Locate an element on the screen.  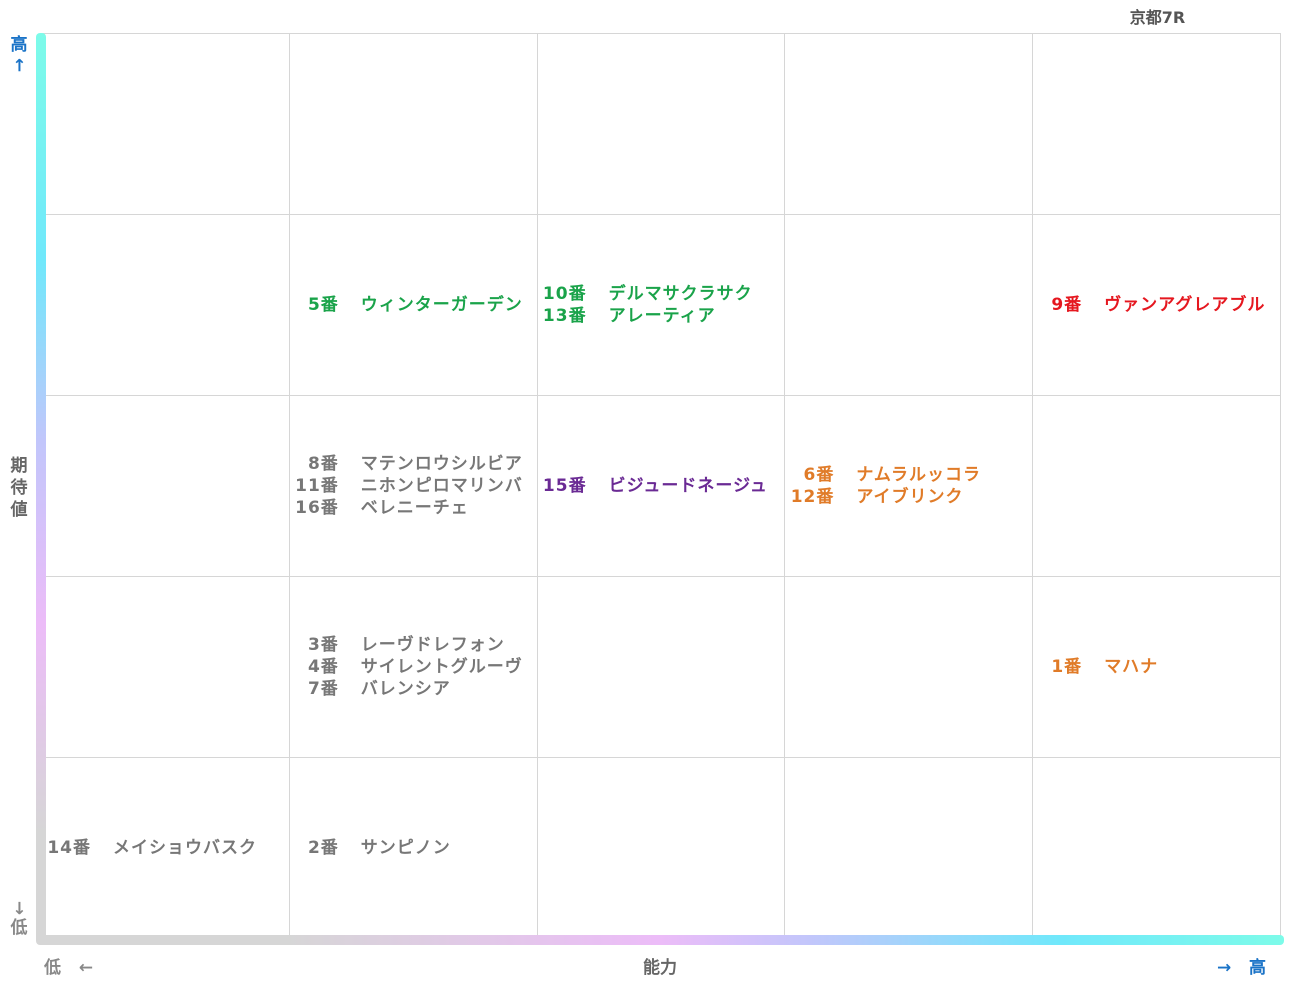
x-axis-bar is located at coordinates (660, 940).